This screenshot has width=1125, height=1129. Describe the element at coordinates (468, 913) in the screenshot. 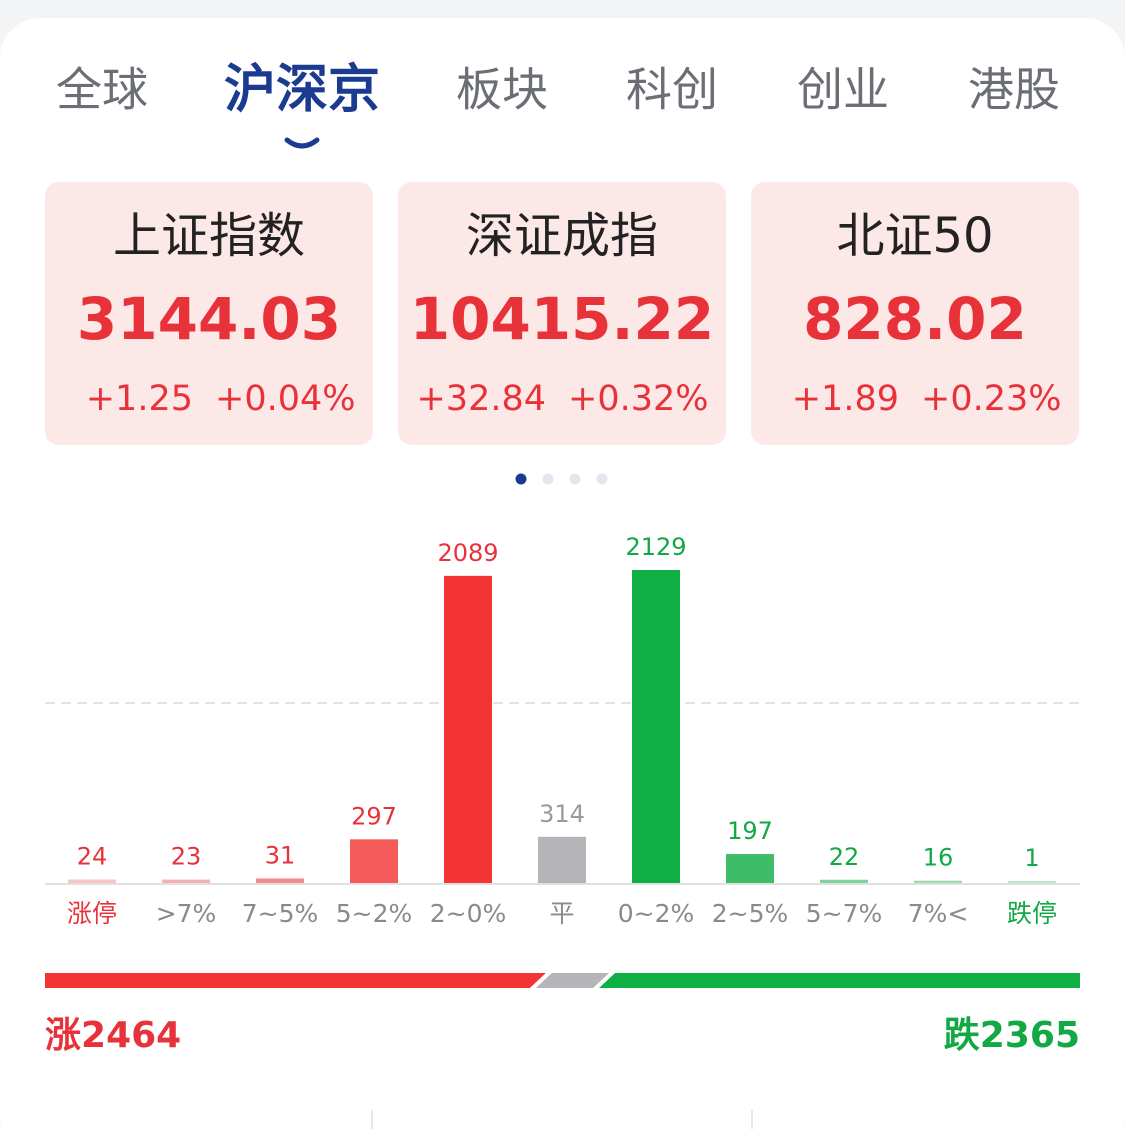

I see `category-label: 2~0%` at that location.